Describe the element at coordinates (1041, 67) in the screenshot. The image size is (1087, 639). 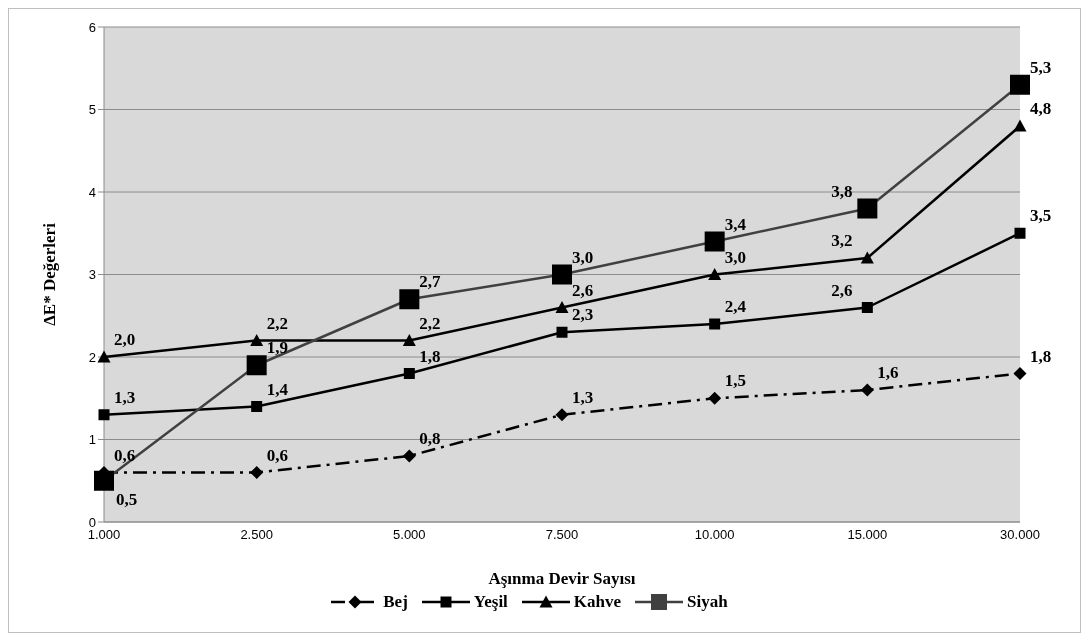
I see `data-label: 5,3` at that location.